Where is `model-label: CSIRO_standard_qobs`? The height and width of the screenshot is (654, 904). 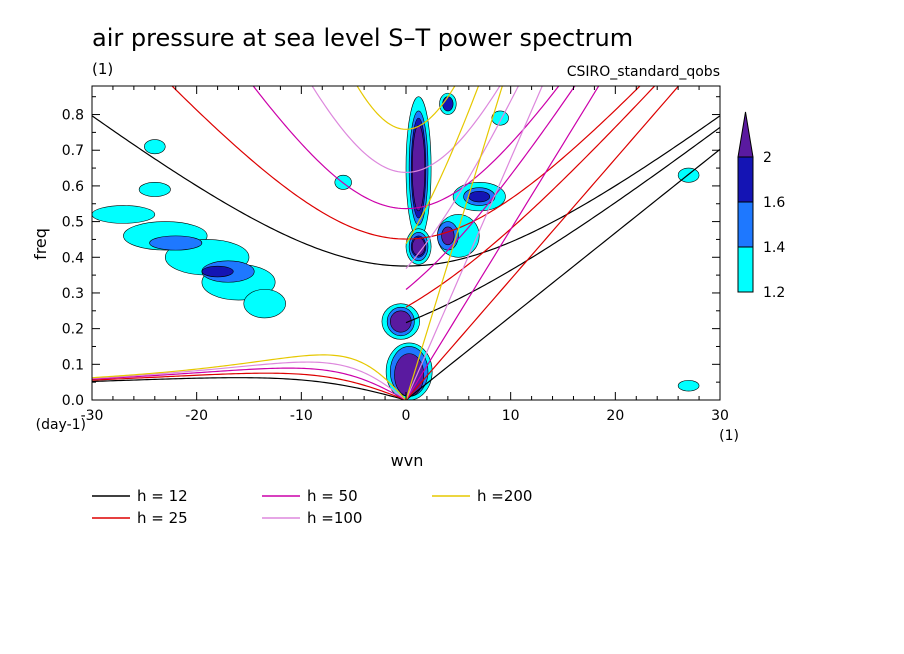
model-label: CSIRO_standard_qobs is located at coordinates (643, 72).